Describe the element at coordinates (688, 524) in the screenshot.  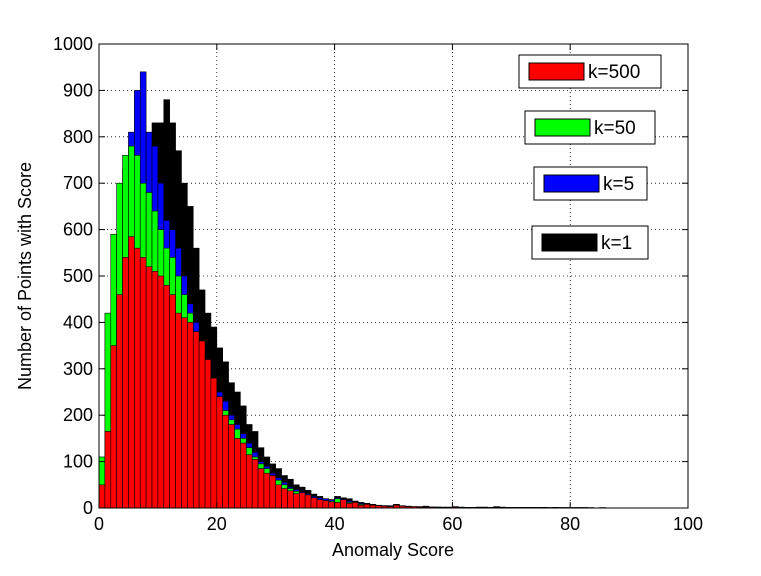
I see `x-tick-label: 100` at that location.